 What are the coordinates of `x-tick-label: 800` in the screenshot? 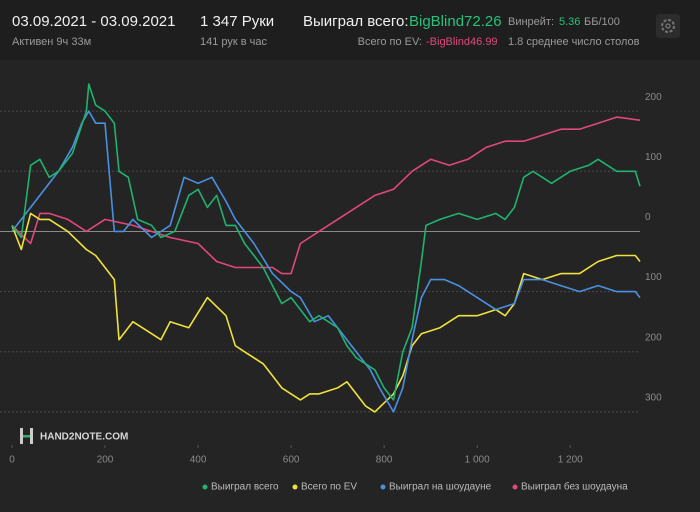 It's located at (384, 460).